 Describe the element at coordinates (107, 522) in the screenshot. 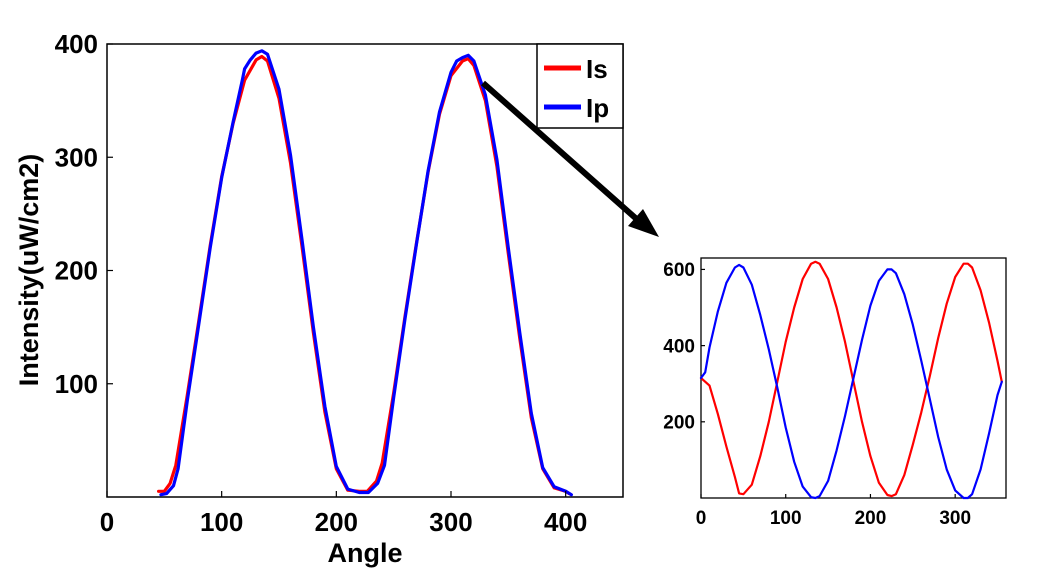

I see `main-x-tick-label: 0` at that location.